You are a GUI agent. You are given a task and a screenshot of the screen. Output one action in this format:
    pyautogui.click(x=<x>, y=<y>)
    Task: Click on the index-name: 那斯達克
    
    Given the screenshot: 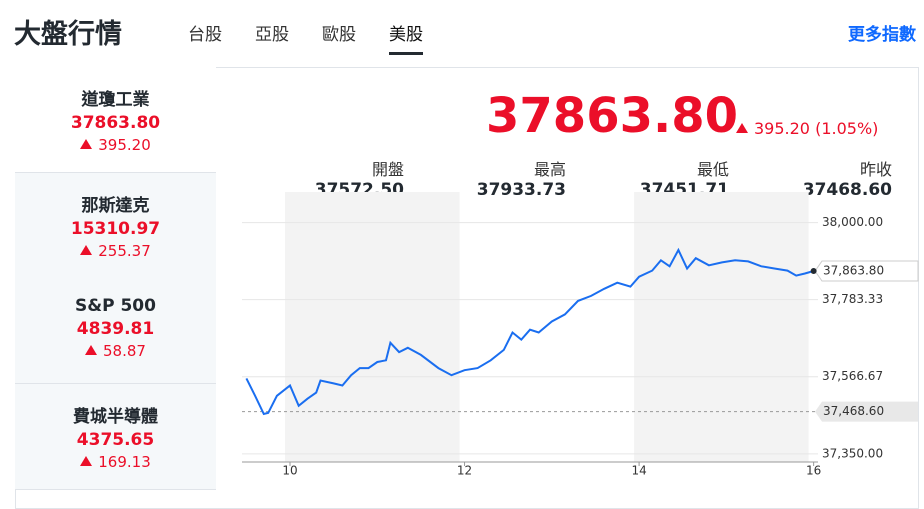 What is the action you would take?
    pyautogui.click(x=115, y=205)
    